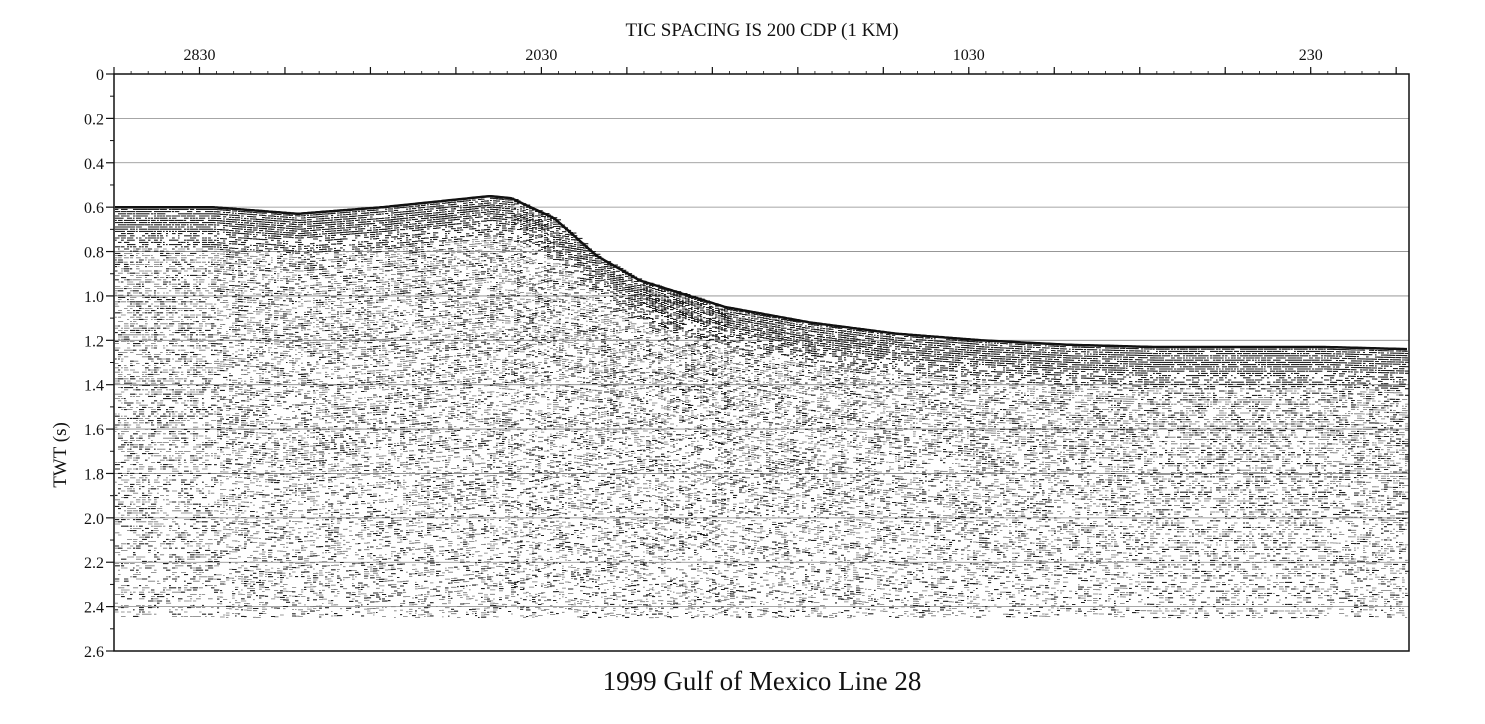  What do you see at coordinates (60, 455) in the screenshot?
I see `y-axis-label: TWT (s)` at bounding box center [60, 455].